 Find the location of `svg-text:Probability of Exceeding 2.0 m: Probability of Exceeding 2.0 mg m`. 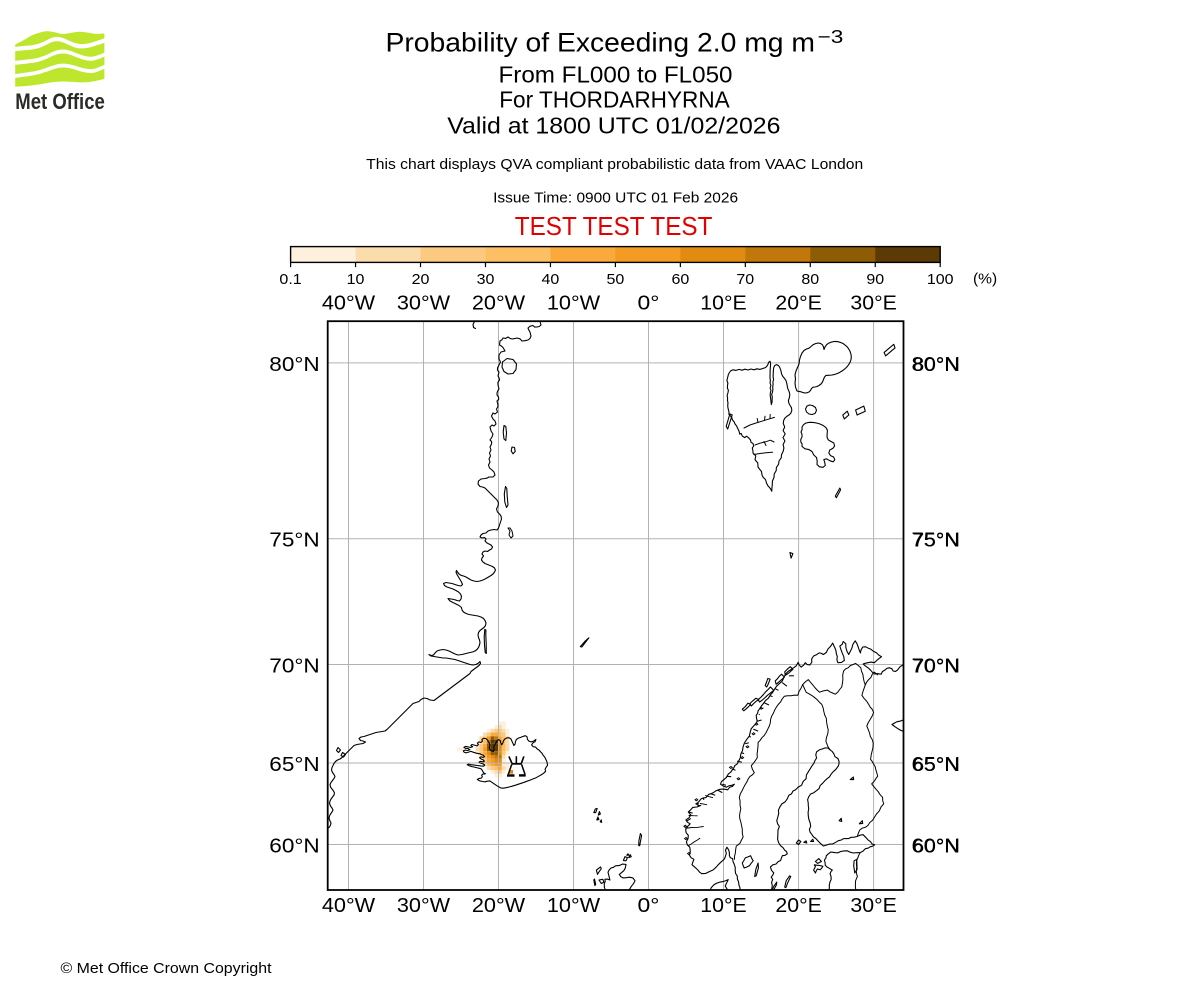

svg-text:Probability of Exceeding 2.0 m: Probability of Exceeding 2.0 mg m is located at coordinates (601, 42).